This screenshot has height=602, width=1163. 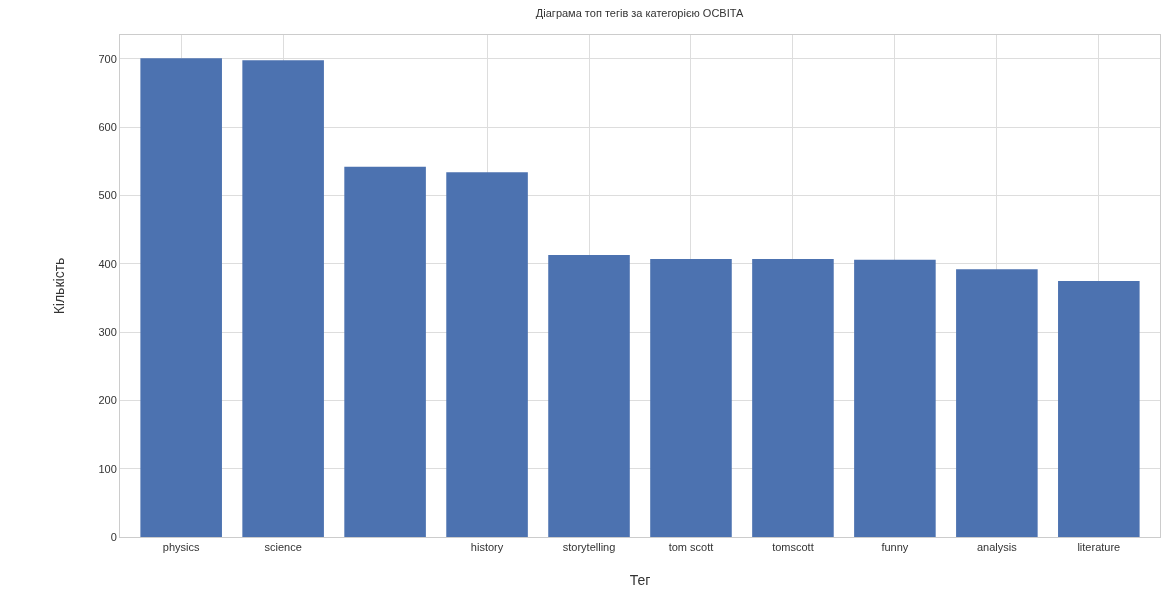 What do you see at coordinates (107, 263) in the screenshot?
I see `y-tick-label: 400` at bounding box center [107, 263].